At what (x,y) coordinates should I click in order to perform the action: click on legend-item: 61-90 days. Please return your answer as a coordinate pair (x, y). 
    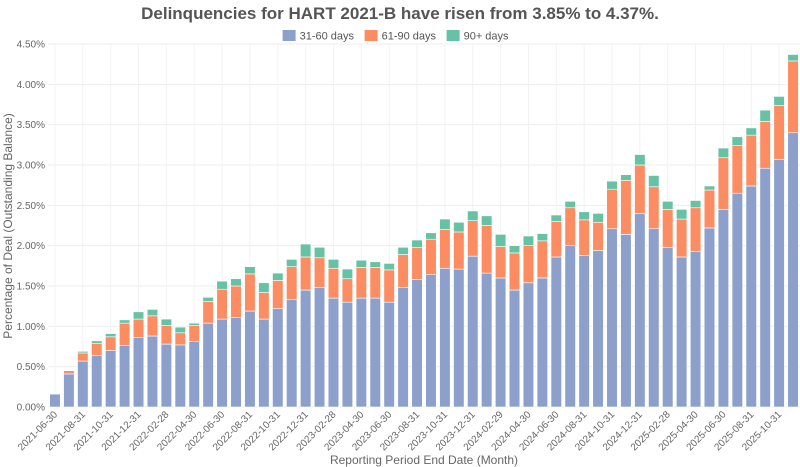
    Looking at the image, I should click on (400, 36).